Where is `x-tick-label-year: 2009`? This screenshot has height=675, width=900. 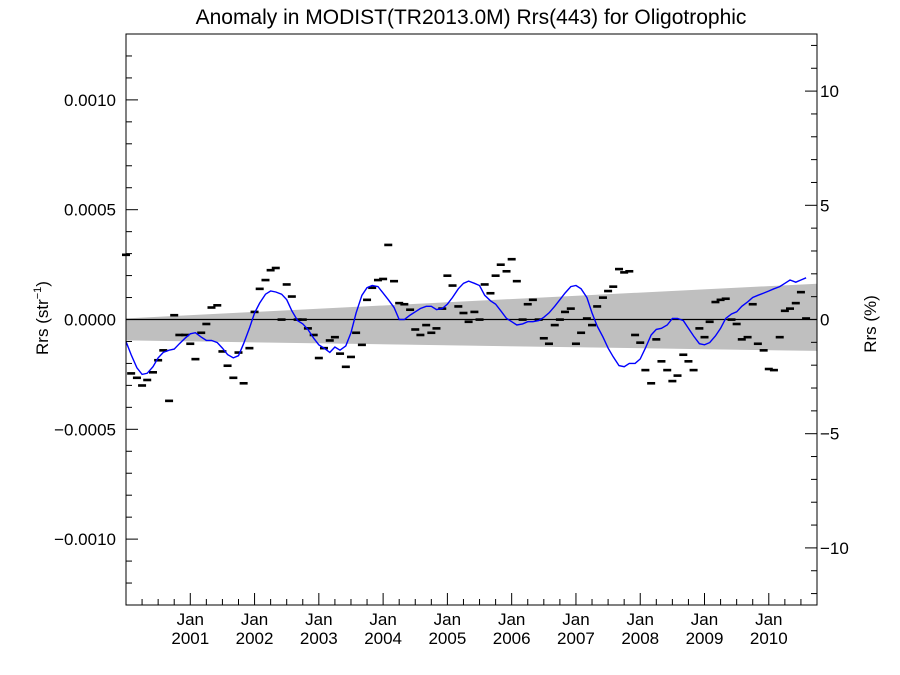
x-tick-label-year: 2009 is located at coordinates (705, 638).